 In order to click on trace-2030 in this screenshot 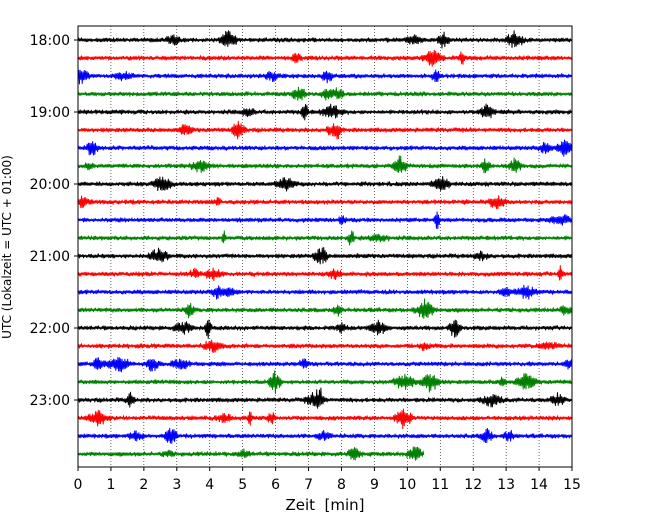, I will do `click(324, 220)`.